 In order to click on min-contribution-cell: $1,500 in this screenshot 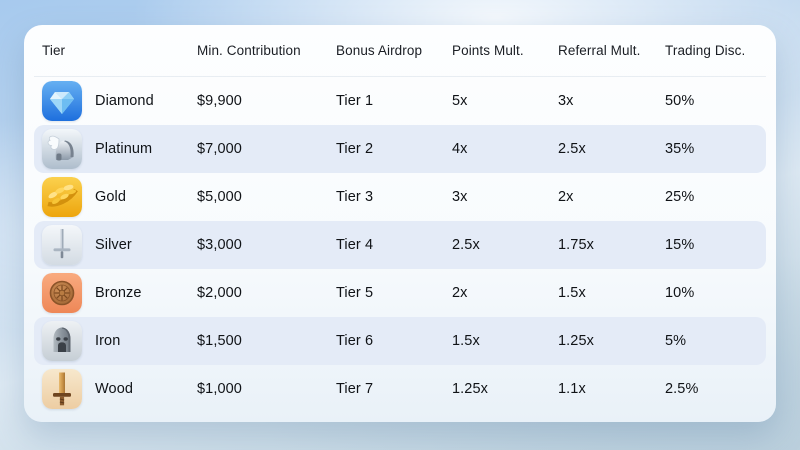, I will do `click(219, 341)`.